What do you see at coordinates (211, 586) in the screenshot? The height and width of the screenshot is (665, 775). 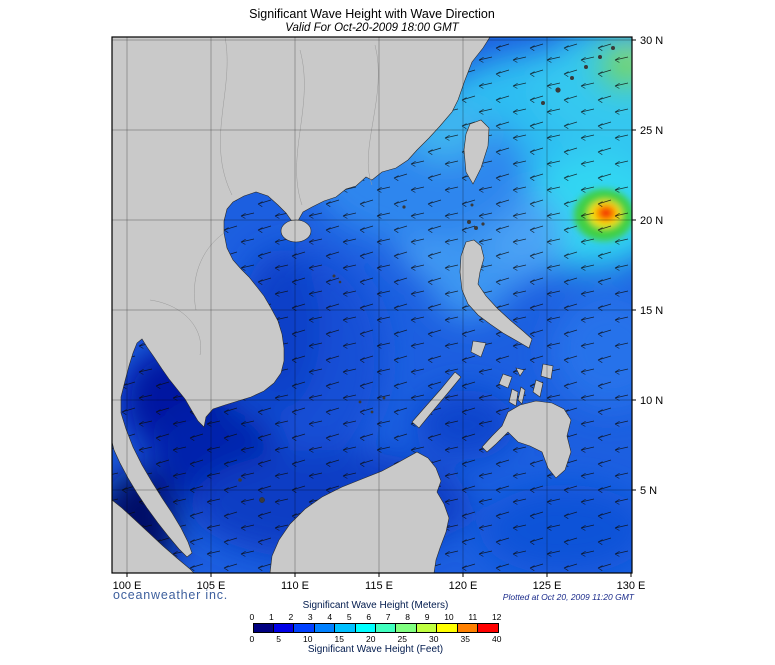 I see `x-tick-label: 105 E` at bounding box center [211, 586].